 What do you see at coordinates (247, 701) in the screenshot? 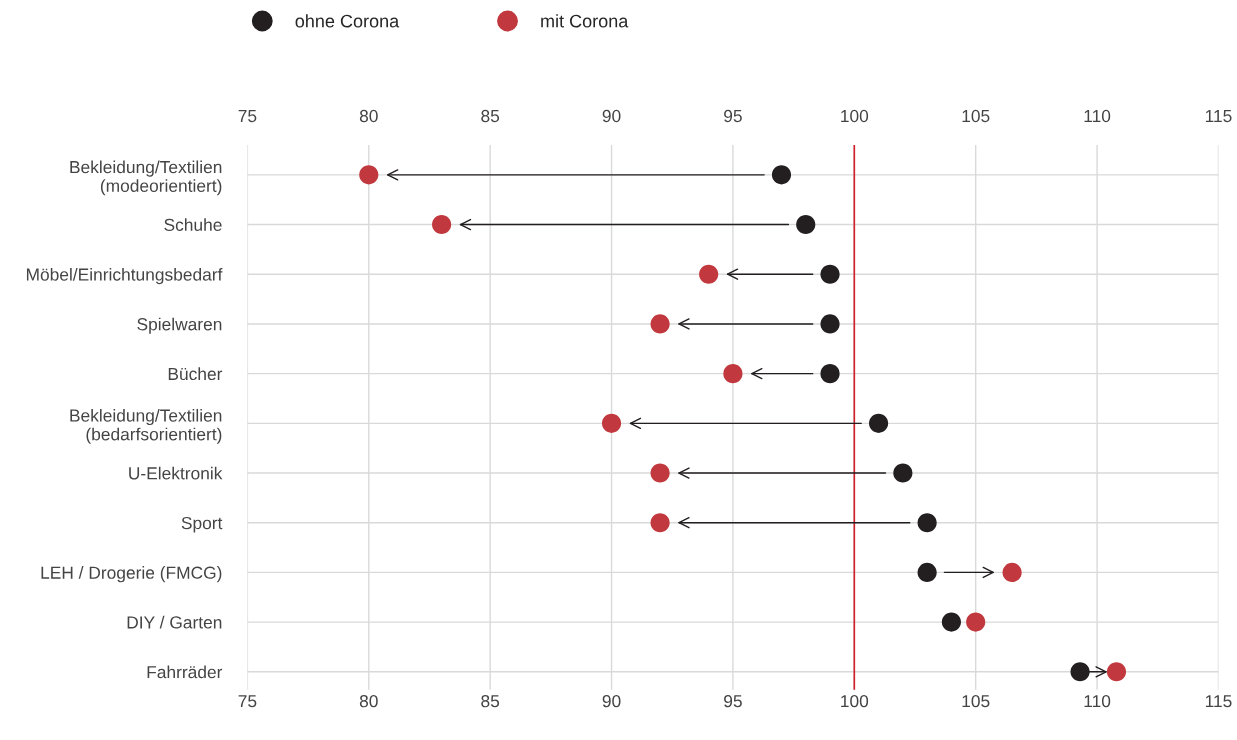
I see `x-tick-label: 75` at bounding box center [247, 701].